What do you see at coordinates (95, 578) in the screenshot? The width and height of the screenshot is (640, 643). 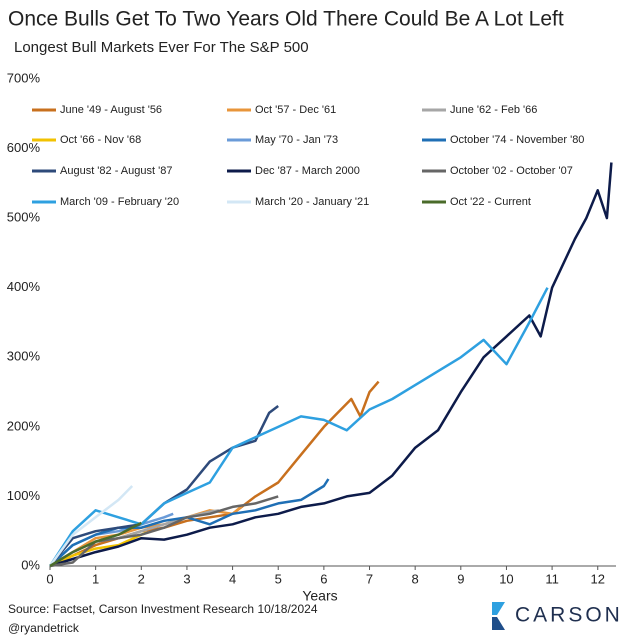 I see `x-tick-label: 1` at bounding box center [95, 578].